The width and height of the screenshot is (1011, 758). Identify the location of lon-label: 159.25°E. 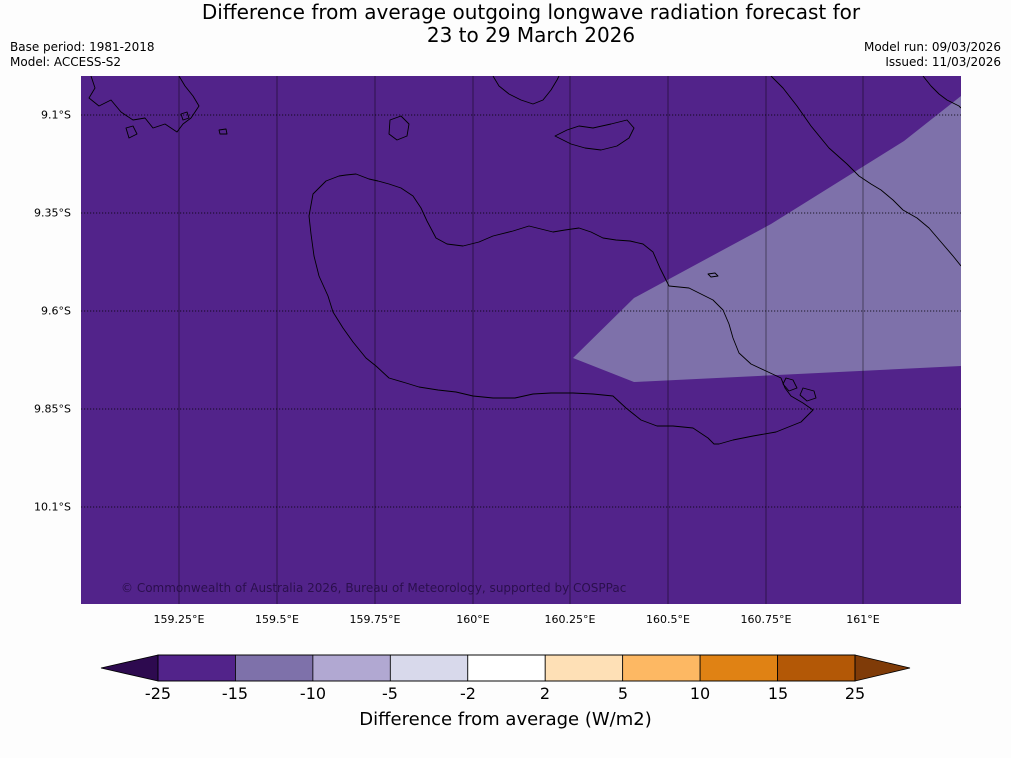
(179, 619).